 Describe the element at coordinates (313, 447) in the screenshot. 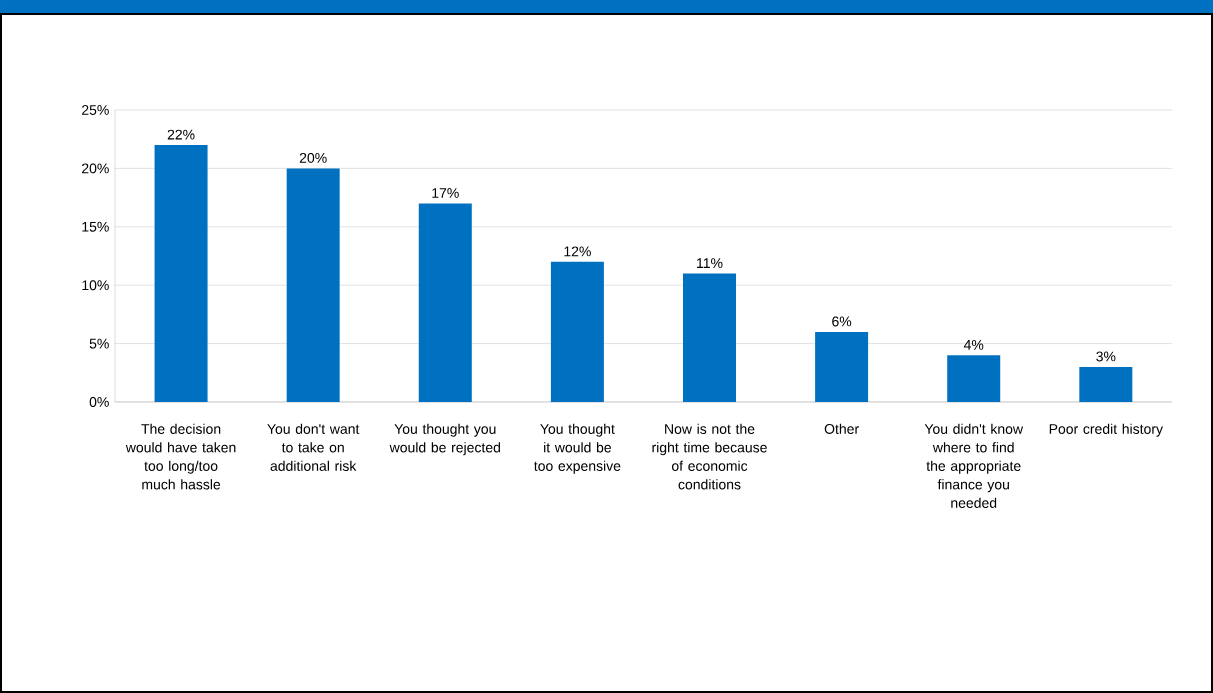

I see `x-tick-label: You don't want to take on additional risk` at that location.